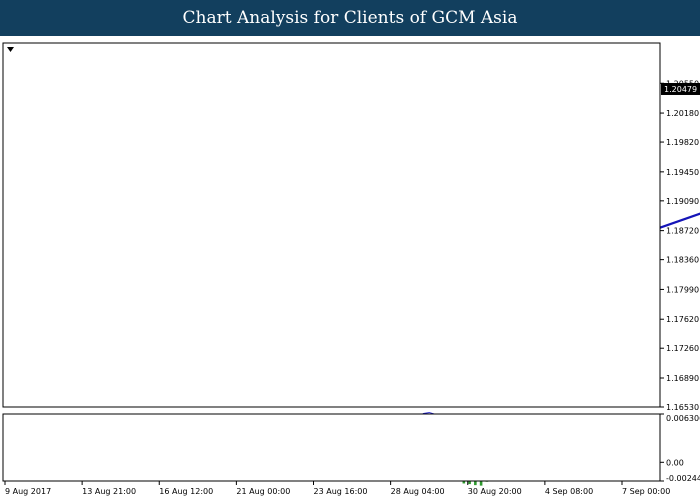  I want to click on macd-tick-label: -0.002442, so click(683, 478).